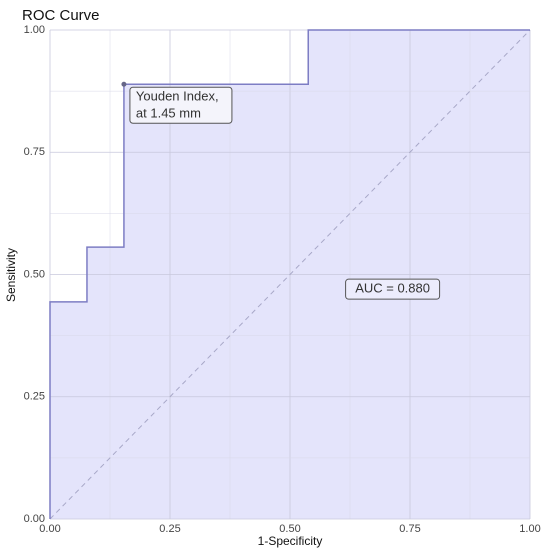  Describe the element at coordinates (61, 15) in the screenshot. I see `chart-title: ROC Curve` at that location.